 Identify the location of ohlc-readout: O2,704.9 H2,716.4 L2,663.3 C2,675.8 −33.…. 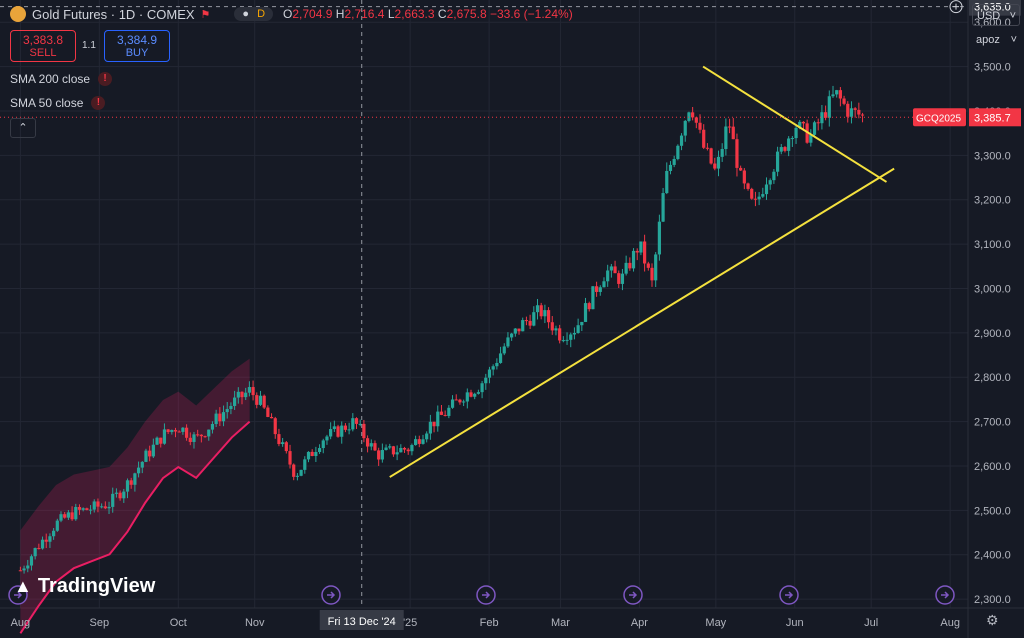
(428, 14).